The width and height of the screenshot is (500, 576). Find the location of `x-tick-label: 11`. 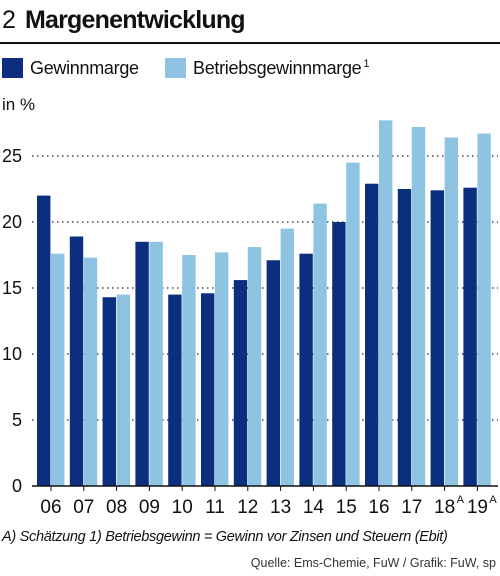

x-tick-label: 11 is located at coordinates (215, 507).